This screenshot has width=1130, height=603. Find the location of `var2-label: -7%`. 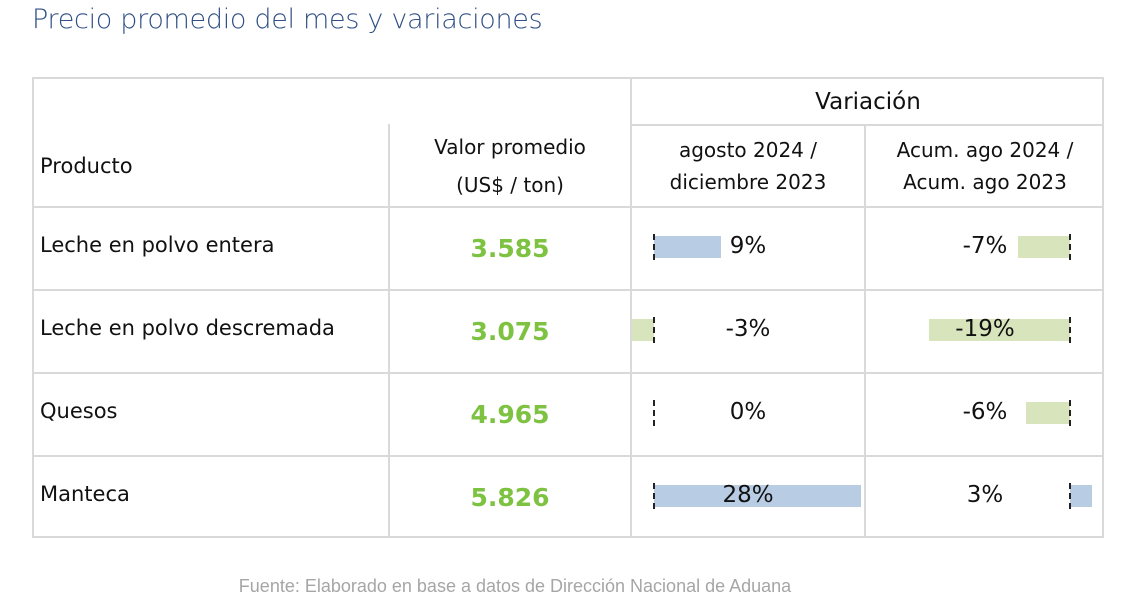

var2-label: -7% is located at coordinates (985, 245).